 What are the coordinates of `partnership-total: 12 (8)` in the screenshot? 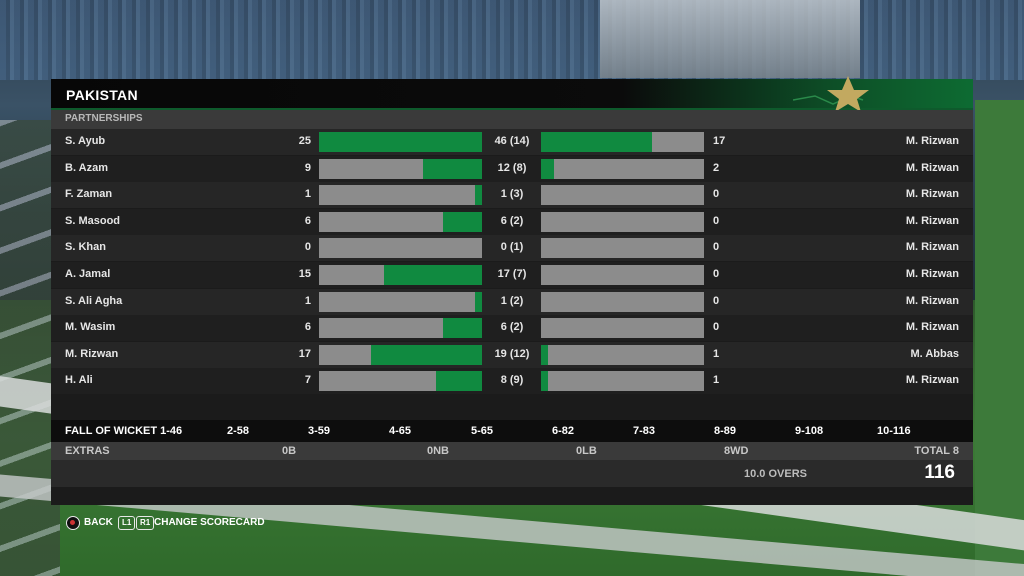 It's located at (512, 167).